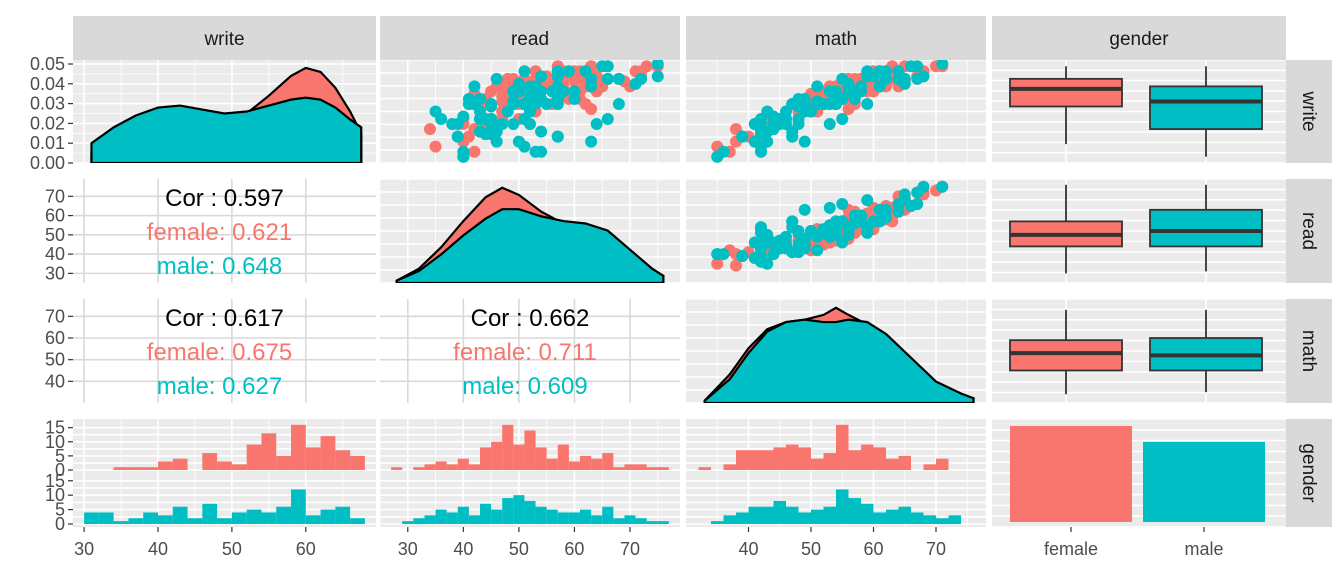 The width and height of the screenshot is (1344, 576). Describe the element at coordinates (1139, 473) in the screenshot. I see `gender-bar-panel` at that location.